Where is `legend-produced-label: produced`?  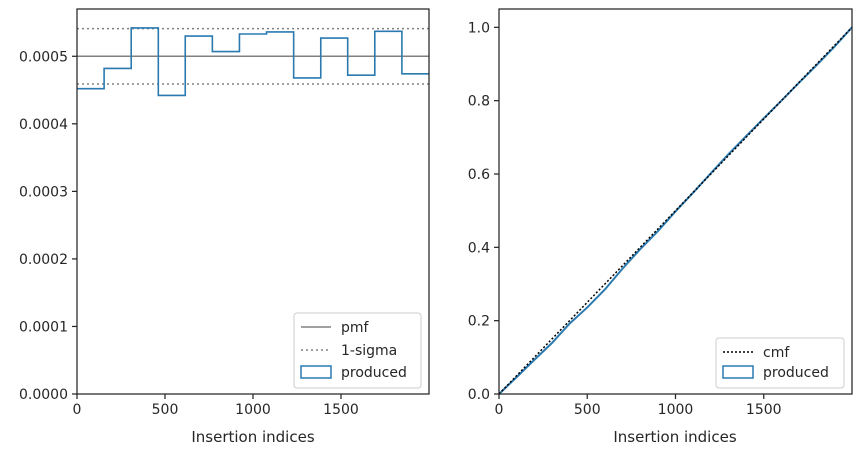 legend-produced-label: produced is located at coordinates (374, 373).